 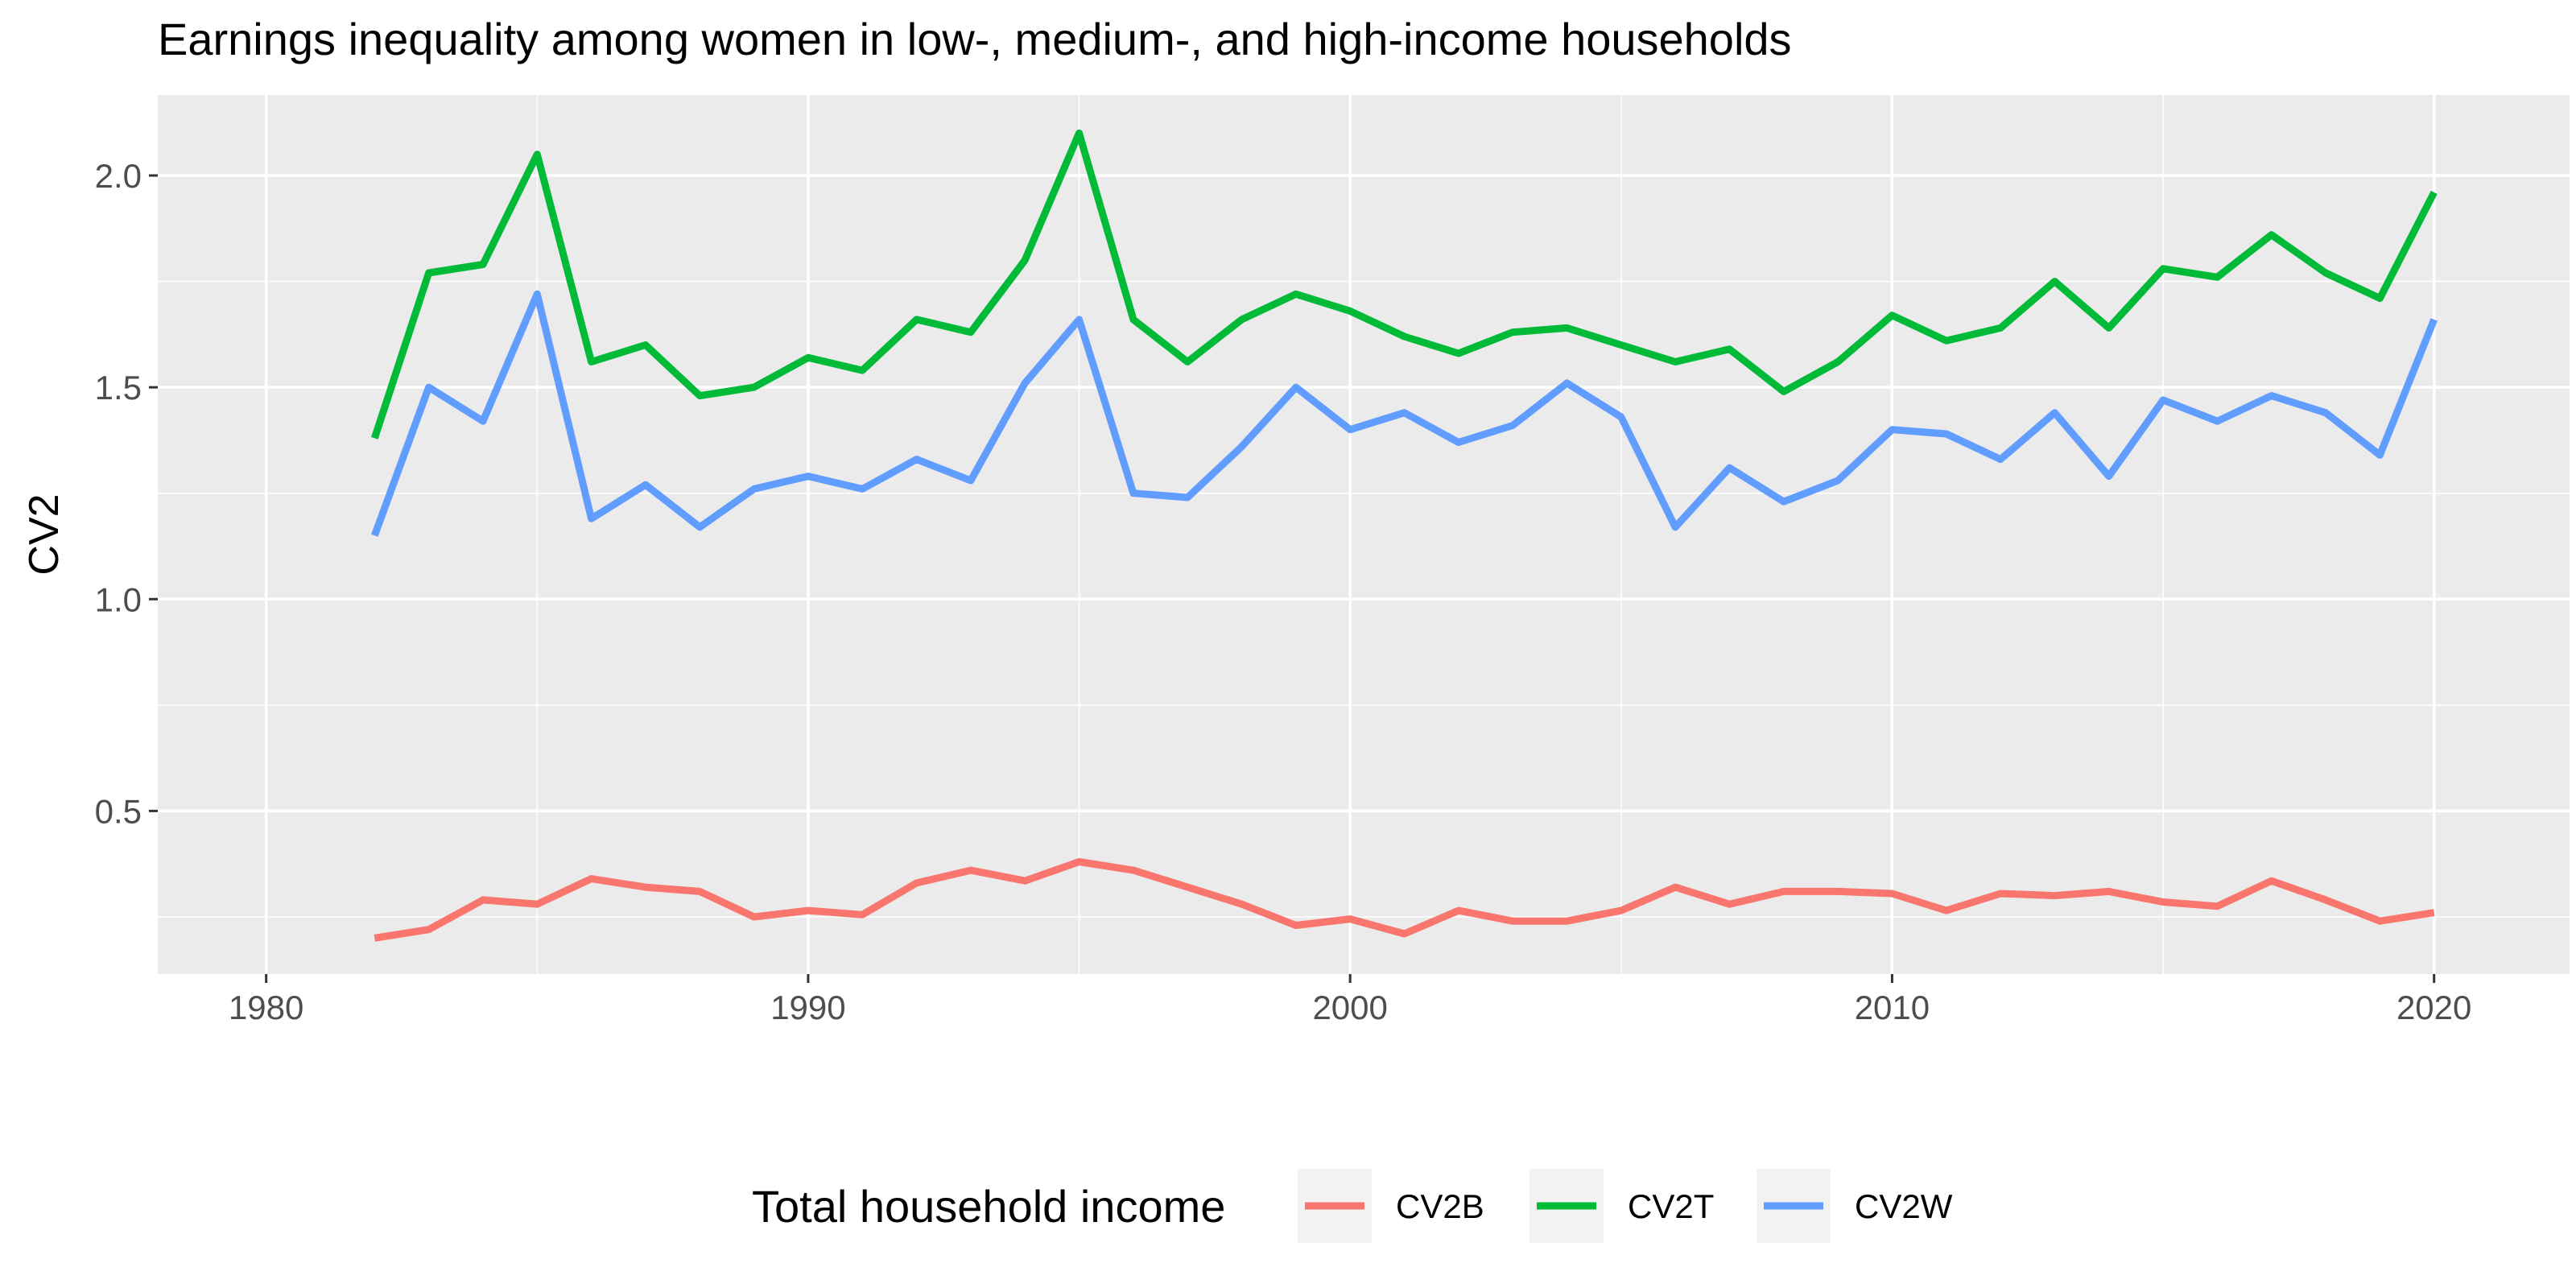 I want to click on x-tick-label: 1980, so click(x=266, y=1007).